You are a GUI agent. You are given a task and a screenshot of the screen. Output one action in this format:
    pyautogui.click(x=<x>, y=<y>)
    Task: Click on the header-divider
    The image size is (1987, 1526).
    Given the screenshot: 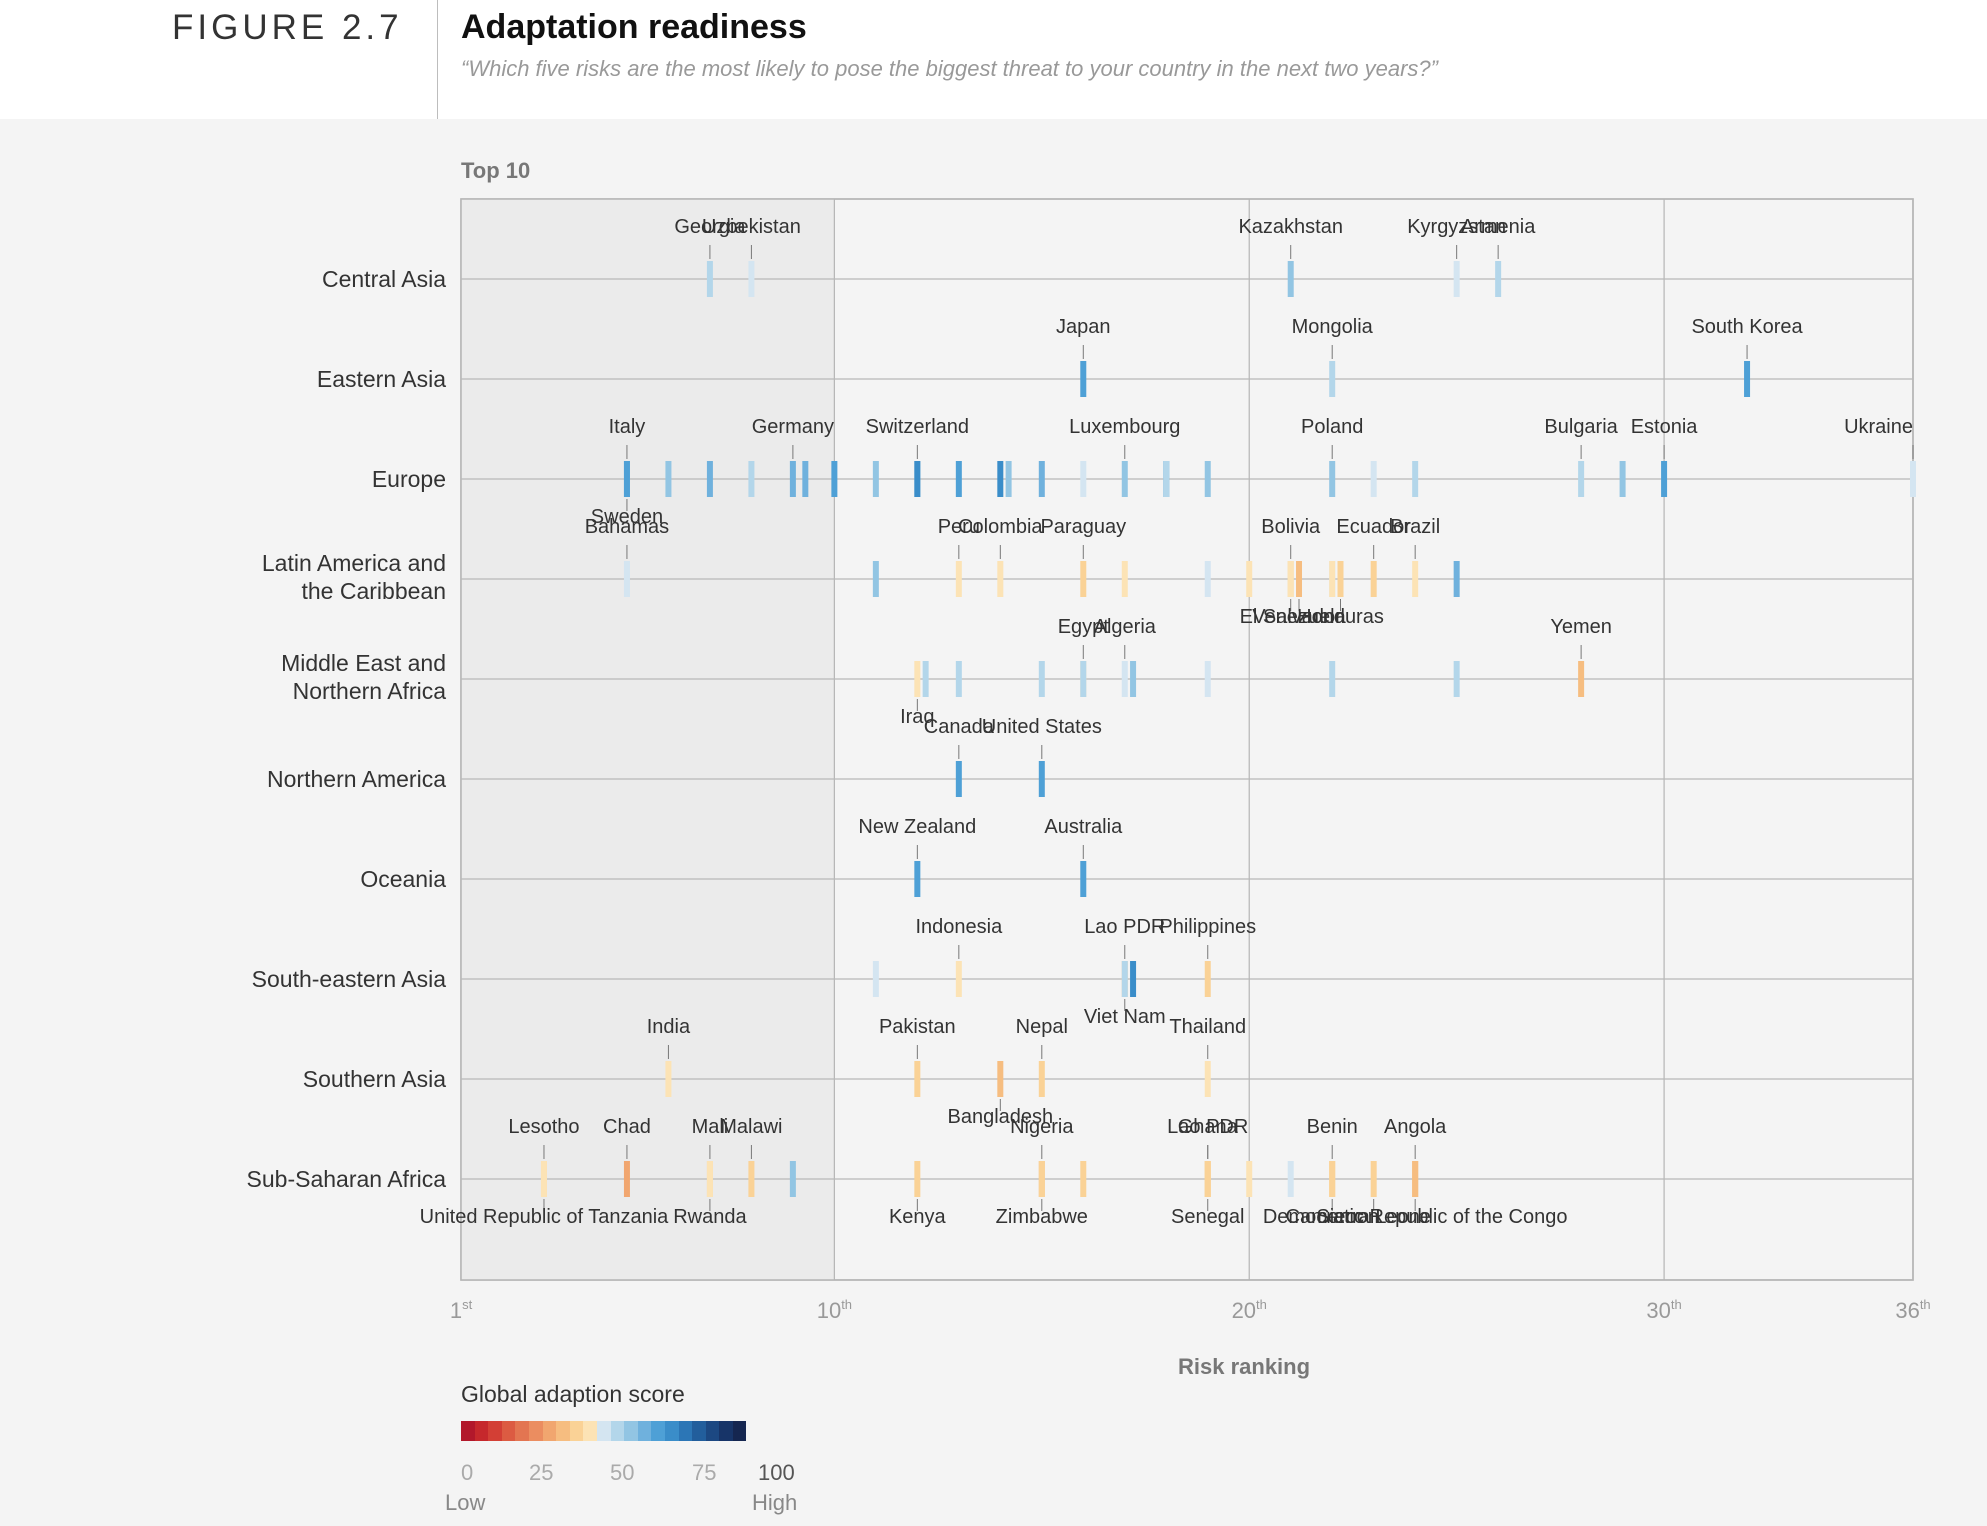 What is the action you would take?
    pyautogui.click(x=437, y=59)
    